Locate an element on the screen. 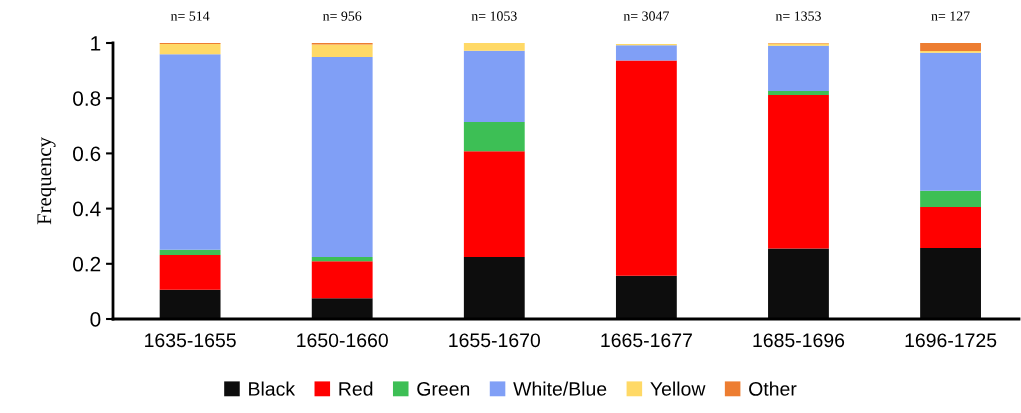  legend-label: Black is located at coordinates (272, 388).